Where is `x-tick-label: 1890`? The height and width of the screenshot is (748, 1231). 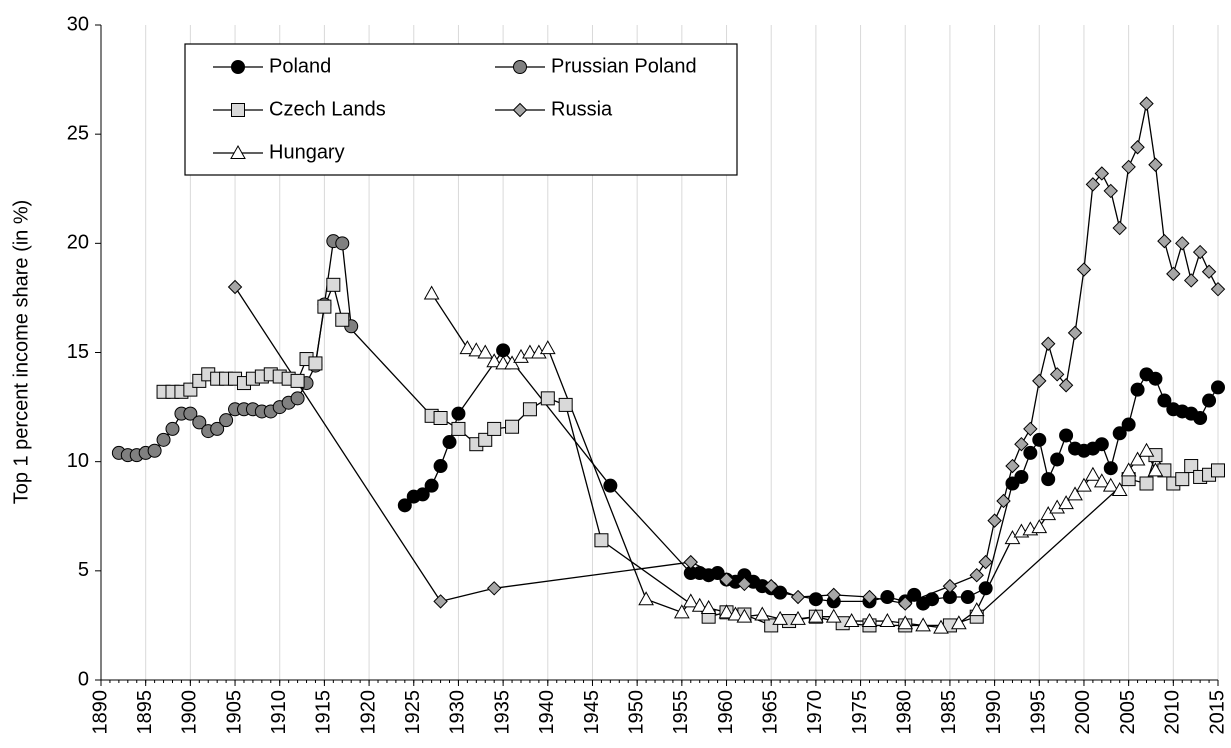 x-tick-label: 1890 is located at coordinates (100, 712).